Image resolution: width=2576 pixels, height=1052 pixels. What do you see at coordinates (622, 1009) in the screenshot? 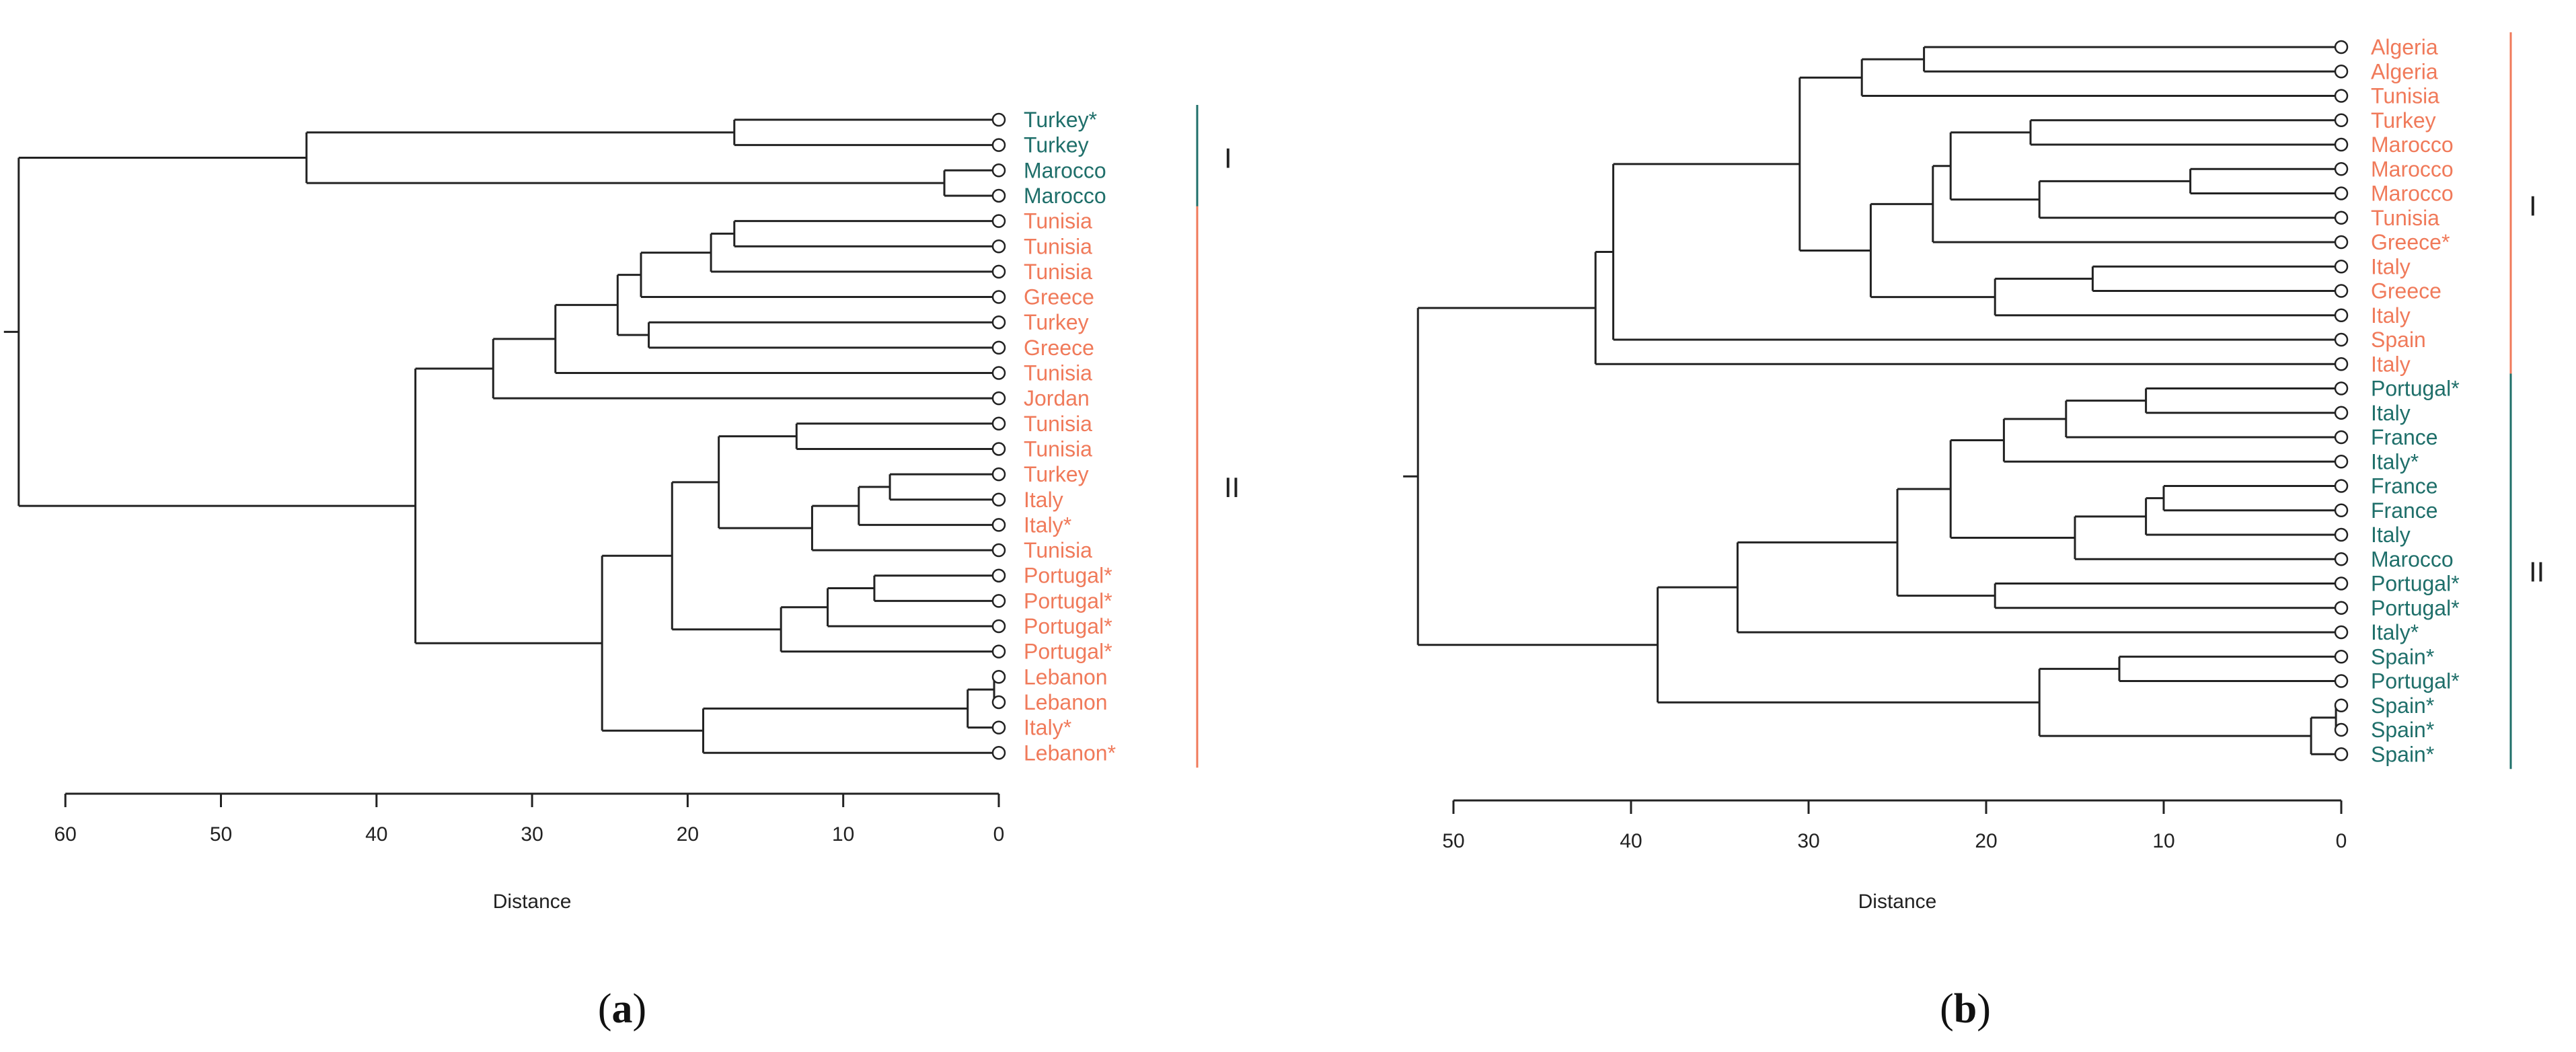
I see `panel-caption: (a)` at bounding box center [622, 1009].